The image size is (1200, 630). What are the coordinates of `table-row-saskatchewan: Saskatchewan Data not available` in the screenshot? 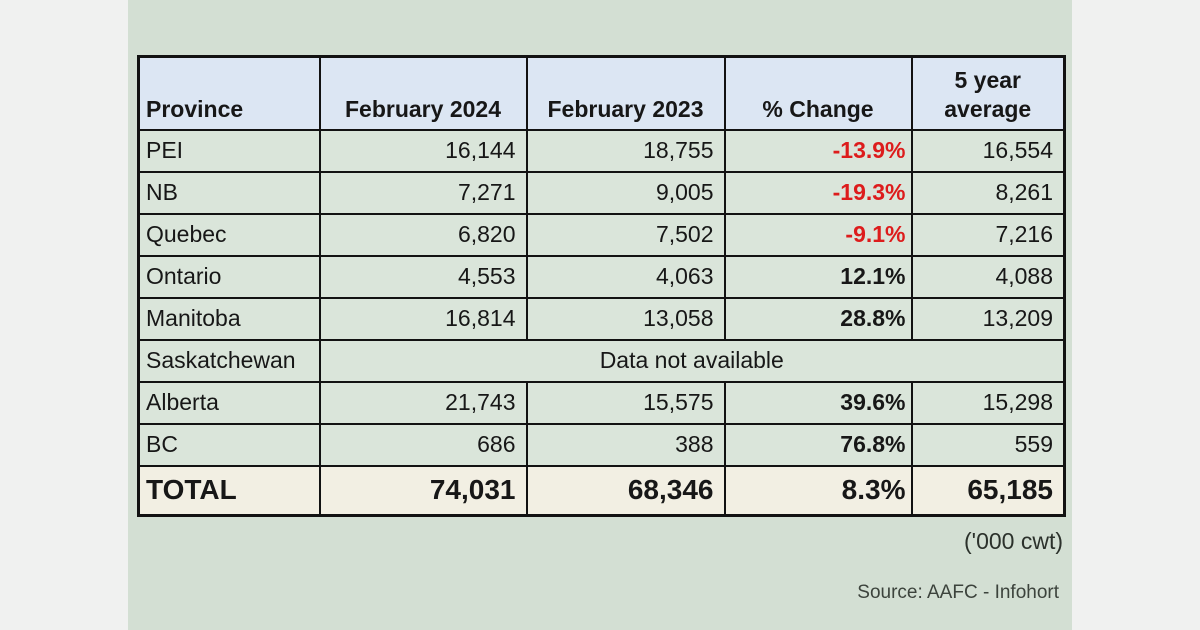 It's located at (601, 360).